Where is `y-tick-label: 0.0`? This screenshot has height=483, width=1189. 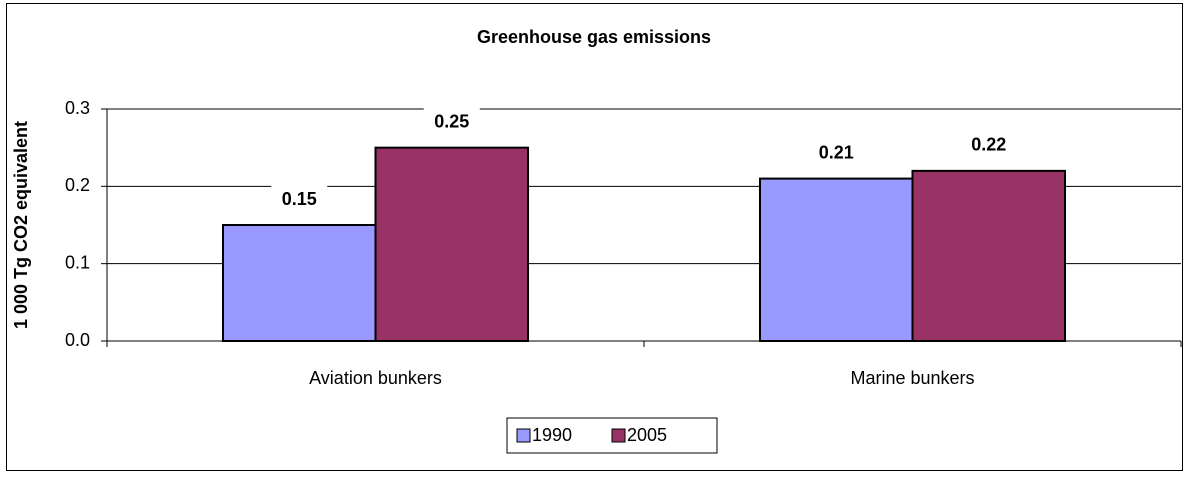 y-tick-label: 0.0 is located at coordinates (77, 340).